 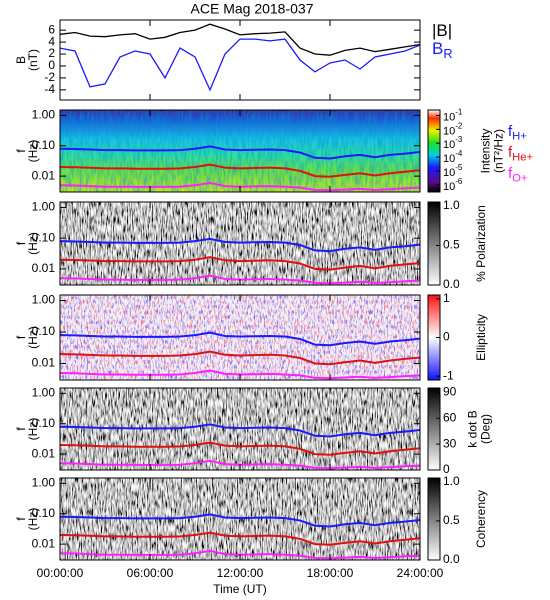 What do you see at coordinates (522, 157) in the screenshot?
I see `legend-subscript: He+` at bounding box center [522, 157].